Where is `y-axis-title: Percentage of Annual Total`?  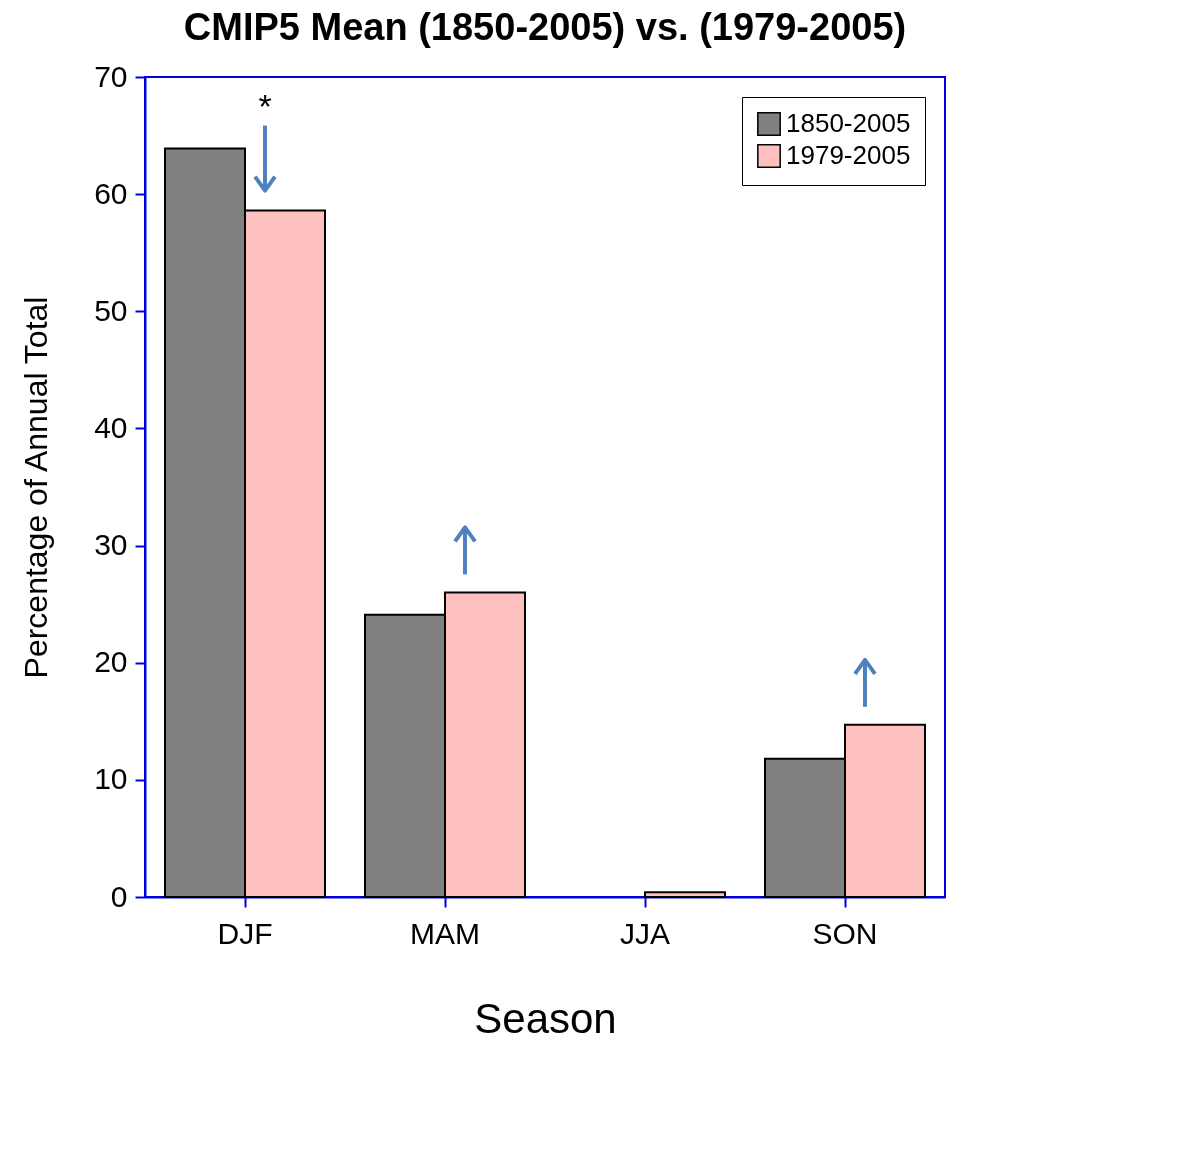
y-axis-title: Percentage of Annual Total is located at coordinates (36, 487).